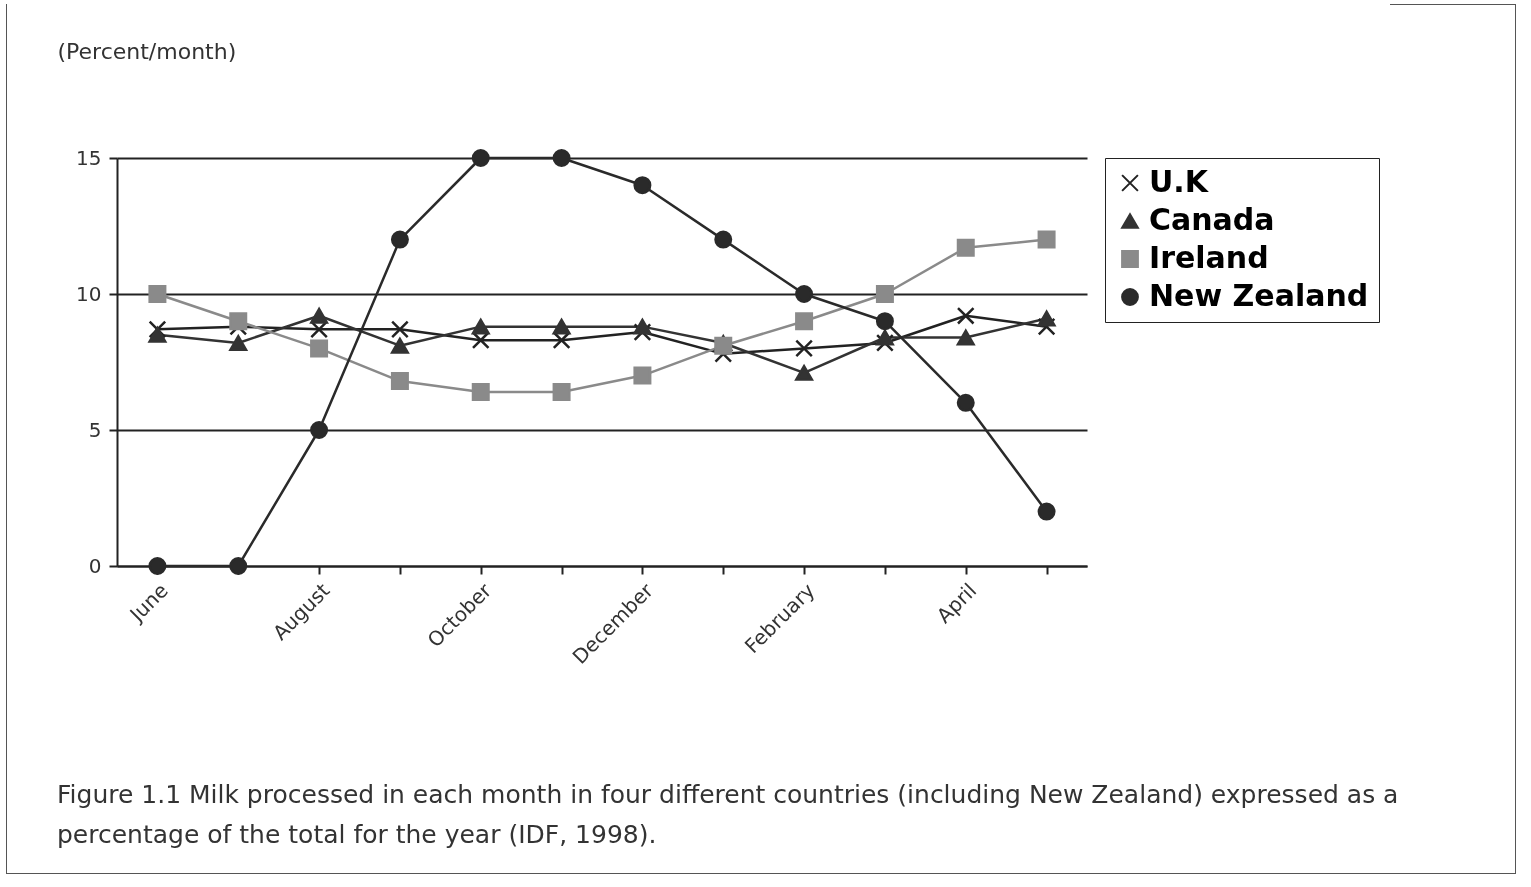 The width and height of the screenshot is (1531, 887). Describe the element at coordinates (1209, 257) in the screenshot. I see `legend-label: Ireland` at that location.